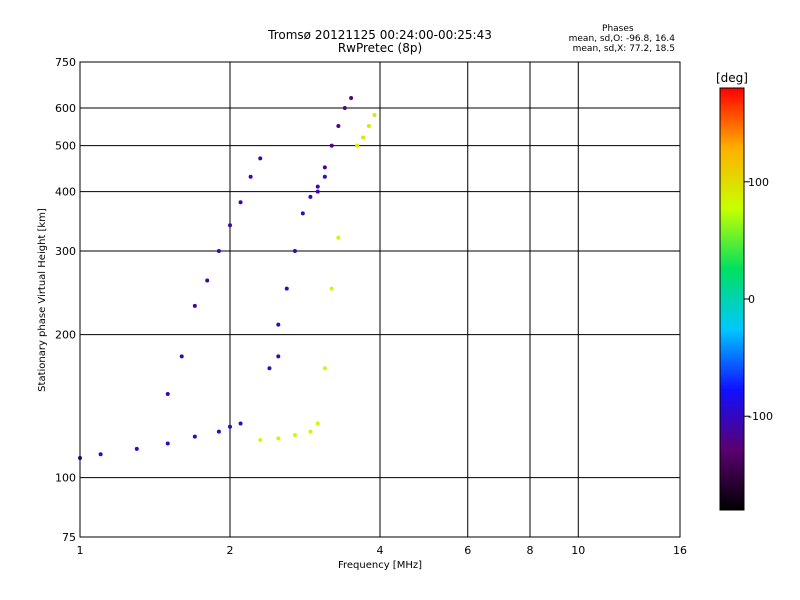  I want to click on x-tick-label: 16, so click(680, 550).